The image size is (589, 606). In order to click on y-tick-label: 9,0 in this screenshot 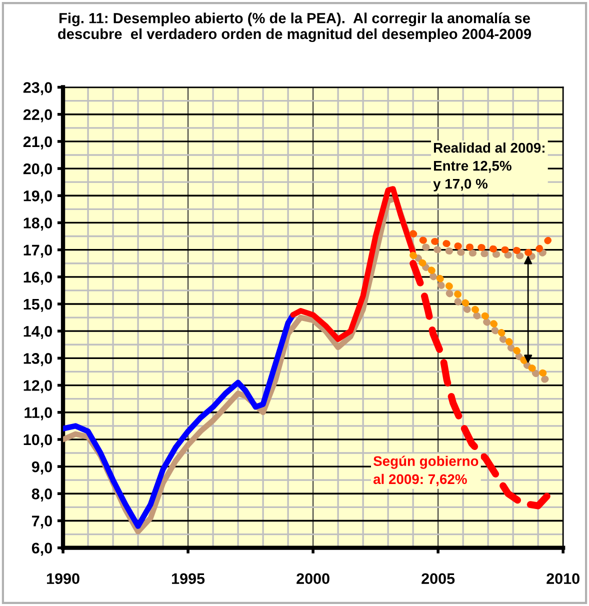, I will do `click(42, 467)`.